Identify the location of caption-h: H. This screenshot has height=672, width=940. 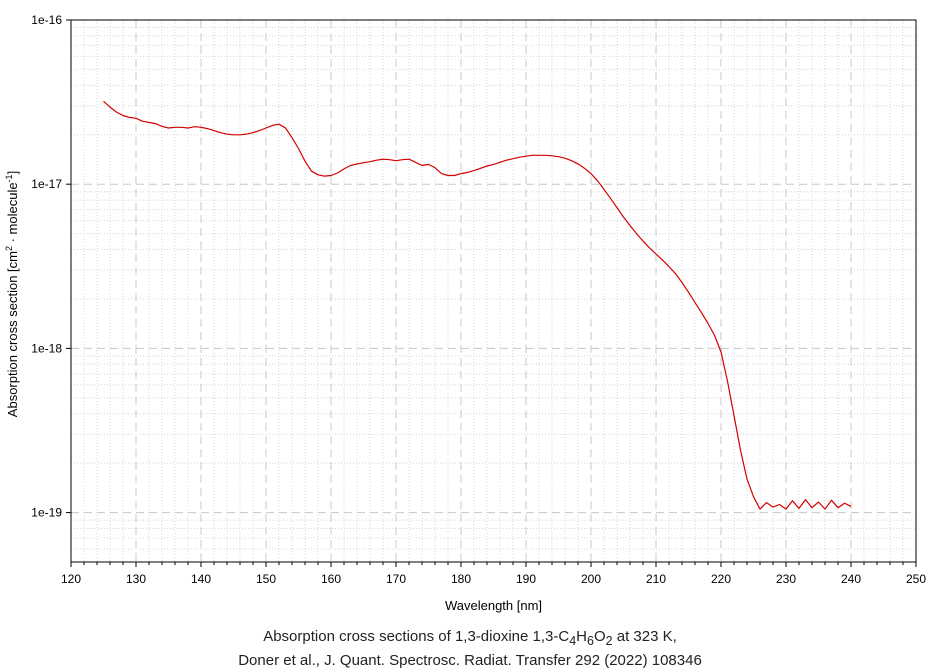
(581, 636).